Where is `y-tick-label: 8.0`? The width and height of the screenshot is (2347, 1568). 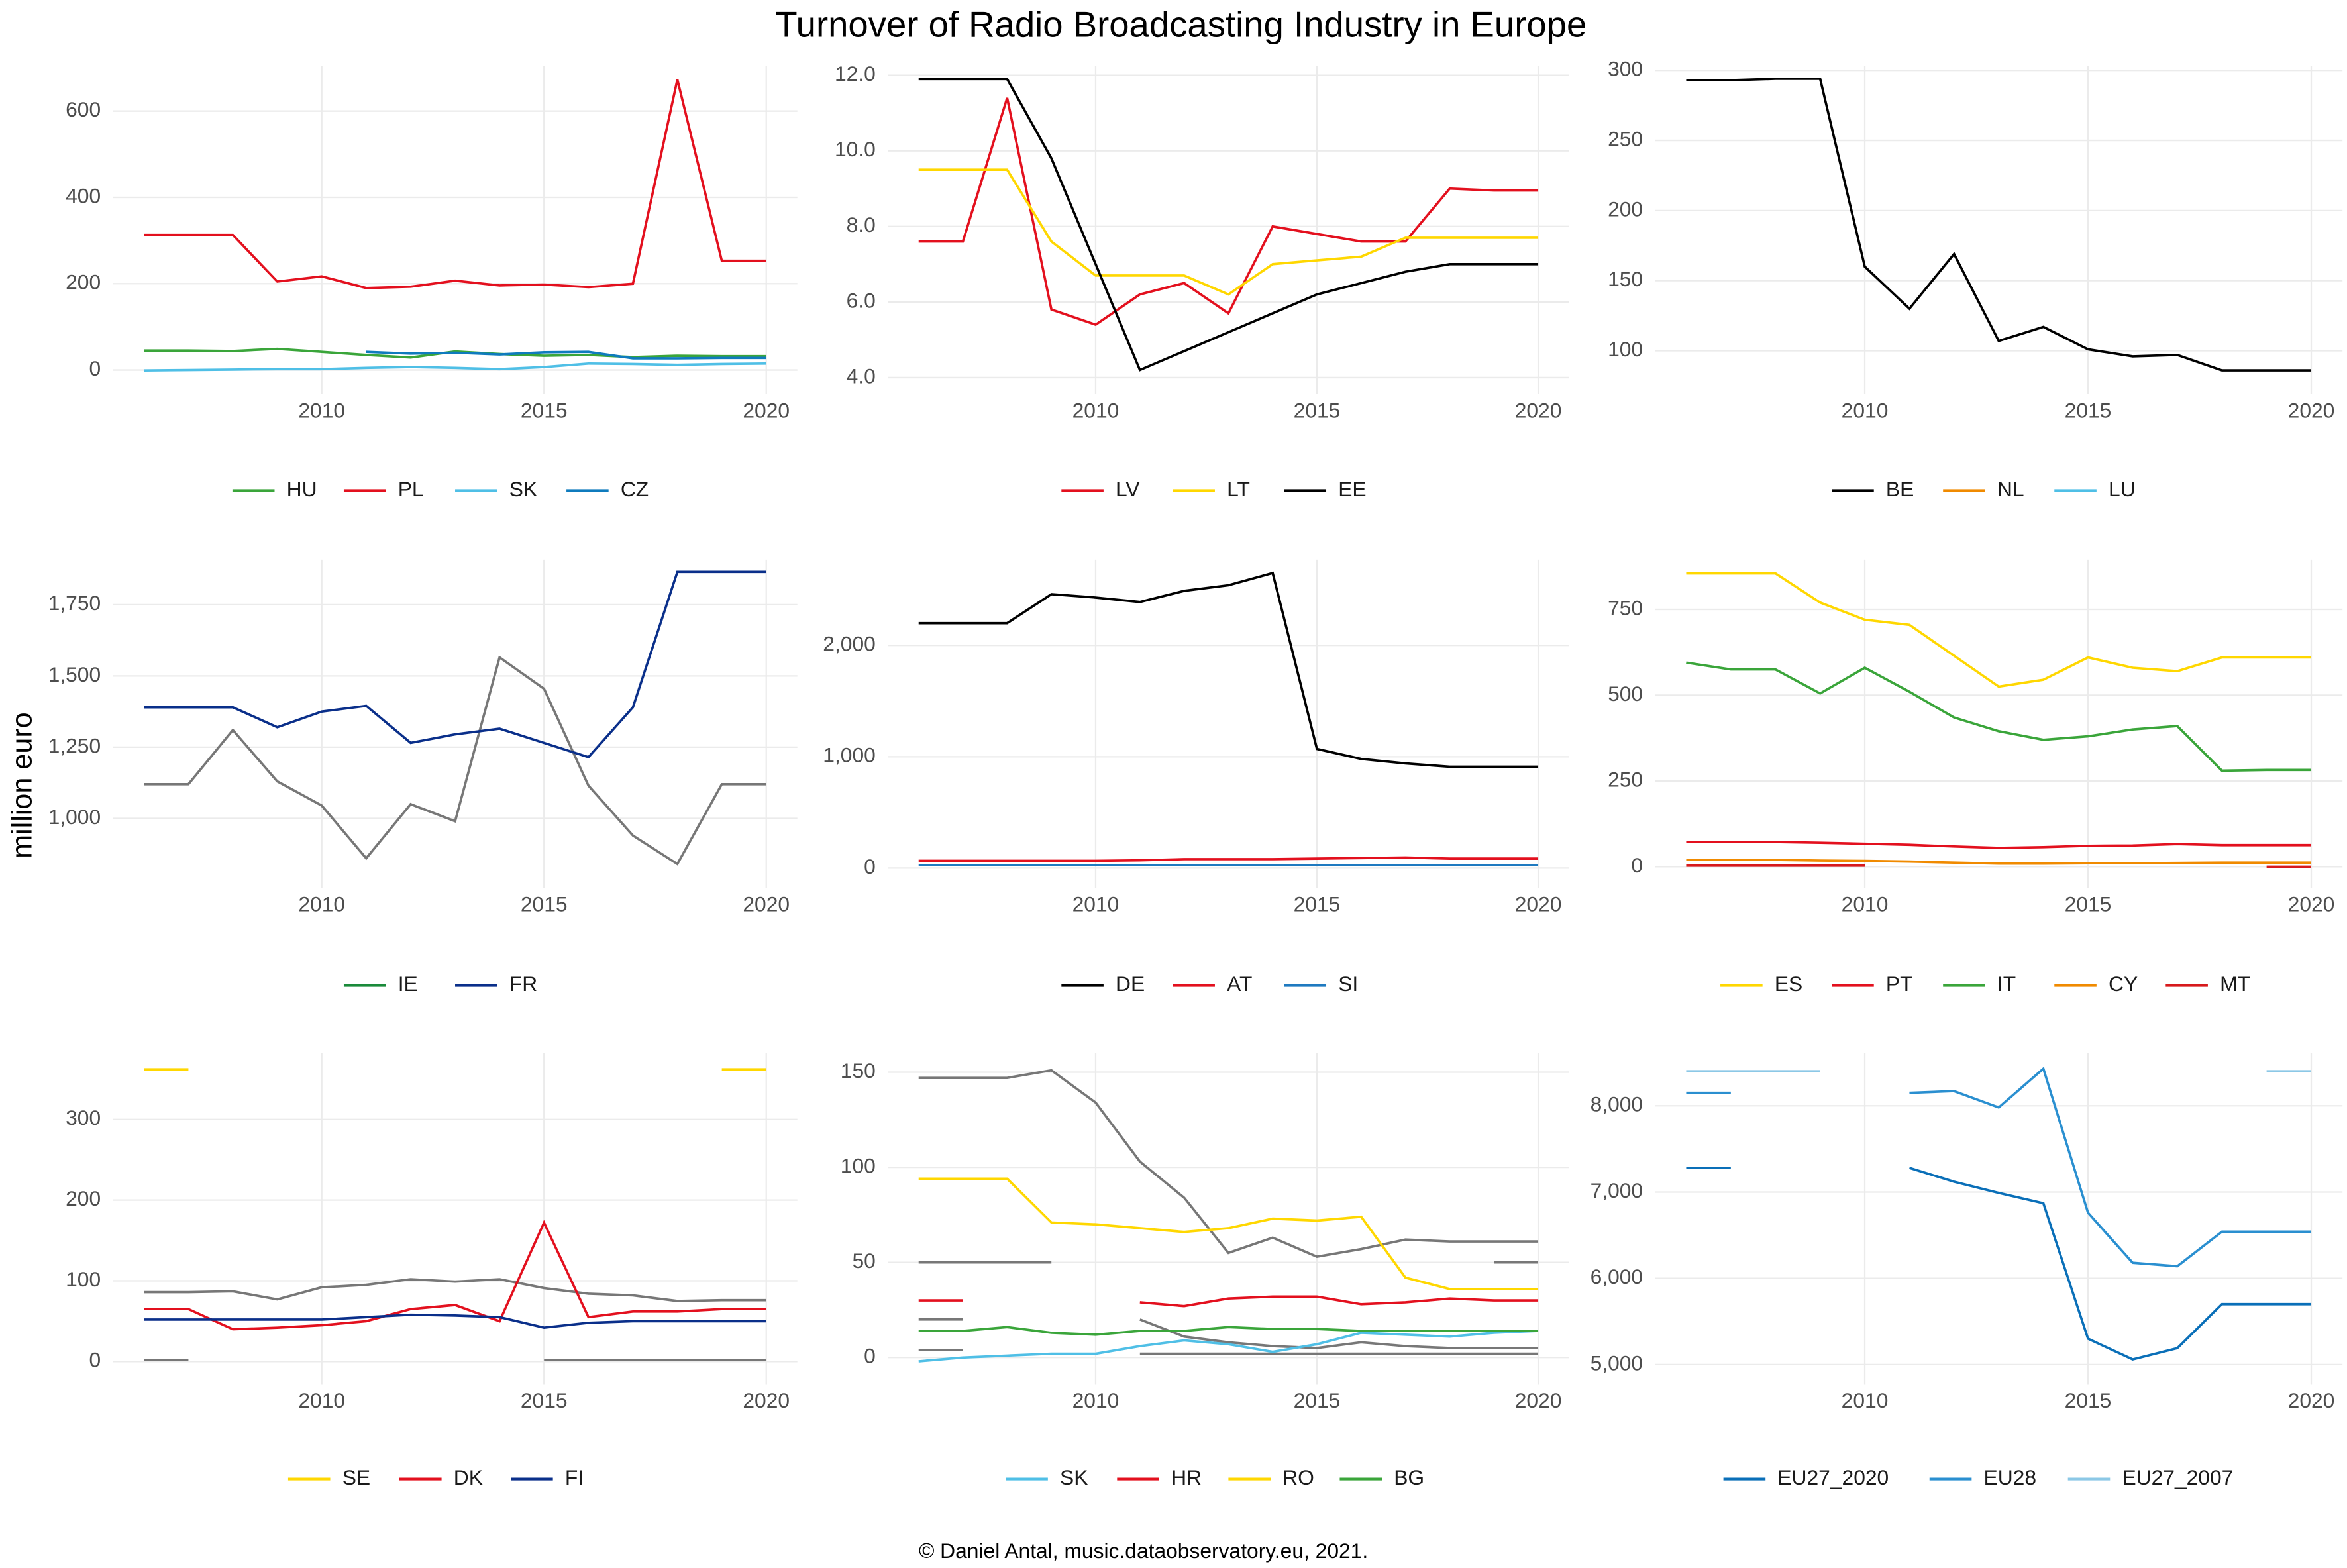 y-tick-label: 8.0 is located at coordinates (861, 224).